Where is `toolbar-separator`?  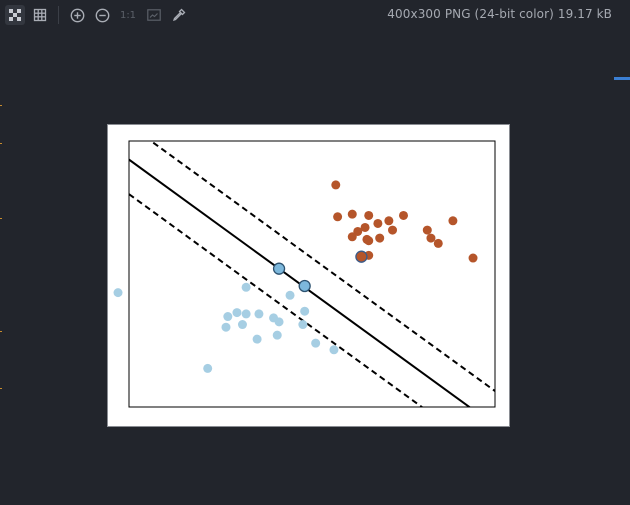 toolbar-separator is located at coordinates (58, 15).